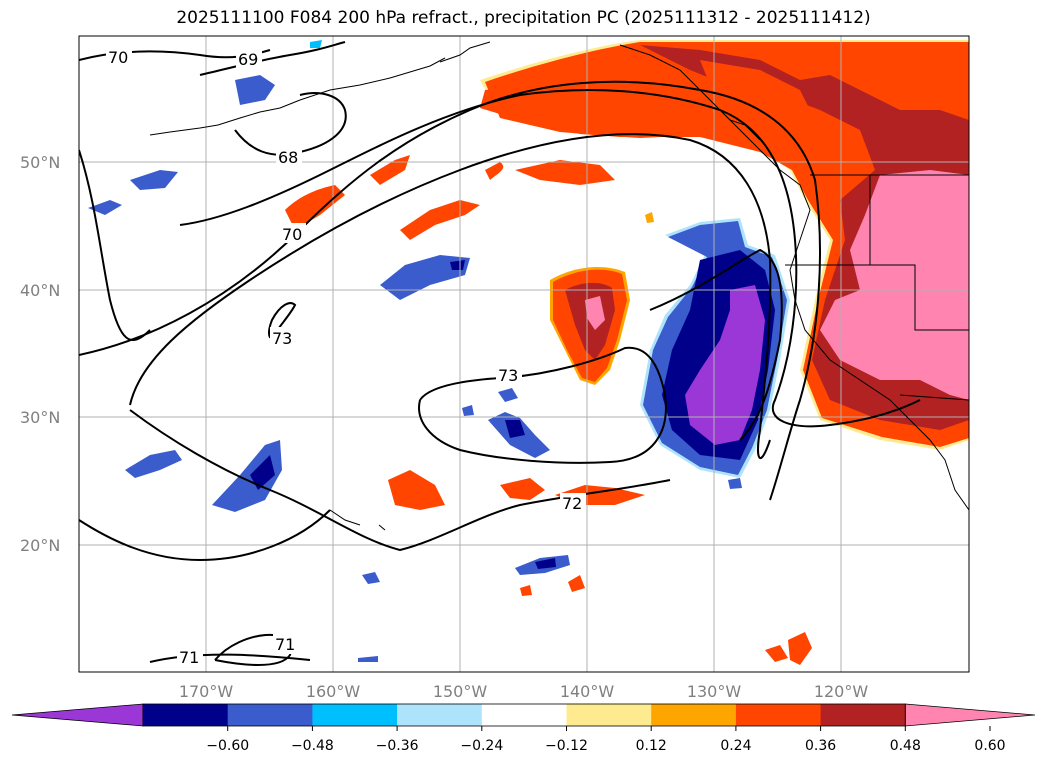  What do you see at coordinates (460, 691) in the screenshot?
I see `lon-label: 150°W` at bounding box center [460, 691].